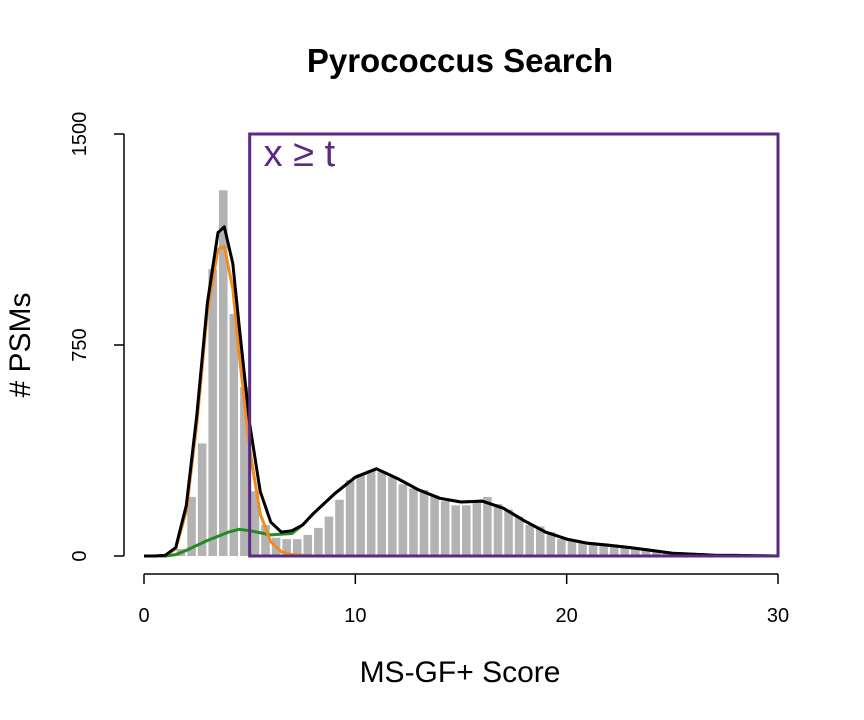 Image resolution: width=864 pixels, height=720 pixels. What do you see at coordinates (80, 555) in the screenshot?
I see `y-tick-label-0: 0` at bounding box center [80, 555].